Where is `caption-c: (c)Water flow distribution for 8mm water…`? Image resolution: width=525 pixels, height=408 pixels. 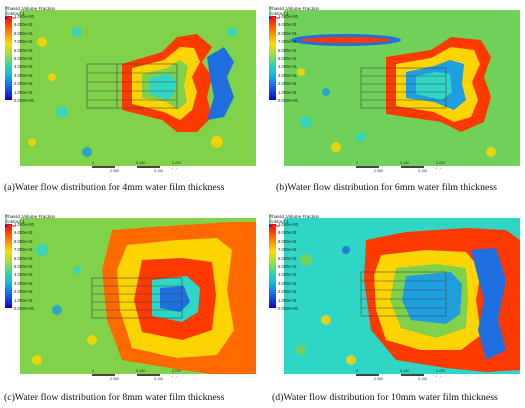
caption-c: (c)Water flow distribution for 8mm water… is located at coordinates (114, 397).